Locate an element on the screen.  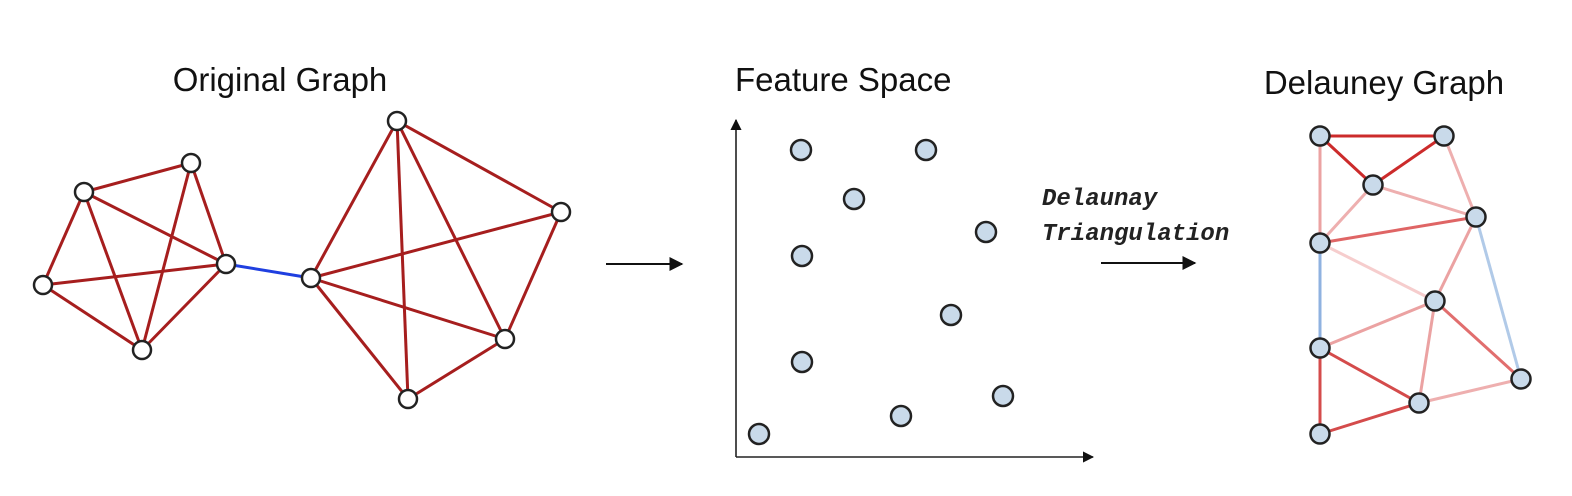
delauney-graph-title: Delauney Graph is located at coordinates (1384, 82).